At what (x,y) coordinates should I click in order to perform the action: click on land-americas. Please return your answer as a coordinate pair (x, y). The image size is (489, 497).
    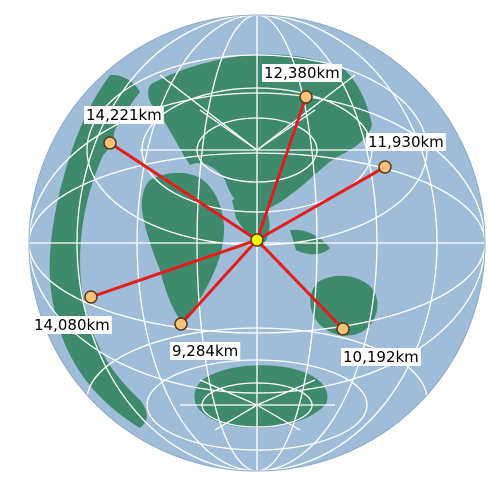
    Looking at the image, I should click on (98, 251).